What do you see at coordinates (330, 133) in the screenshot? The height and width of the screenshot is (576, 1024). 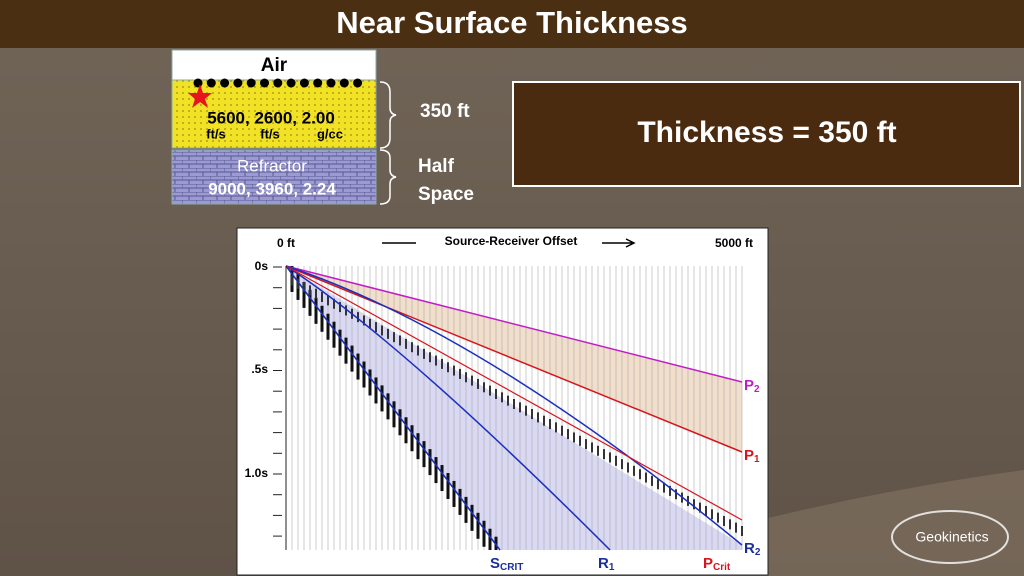 I see `layer-unit: g/cc` at bounding box center [330, 133].